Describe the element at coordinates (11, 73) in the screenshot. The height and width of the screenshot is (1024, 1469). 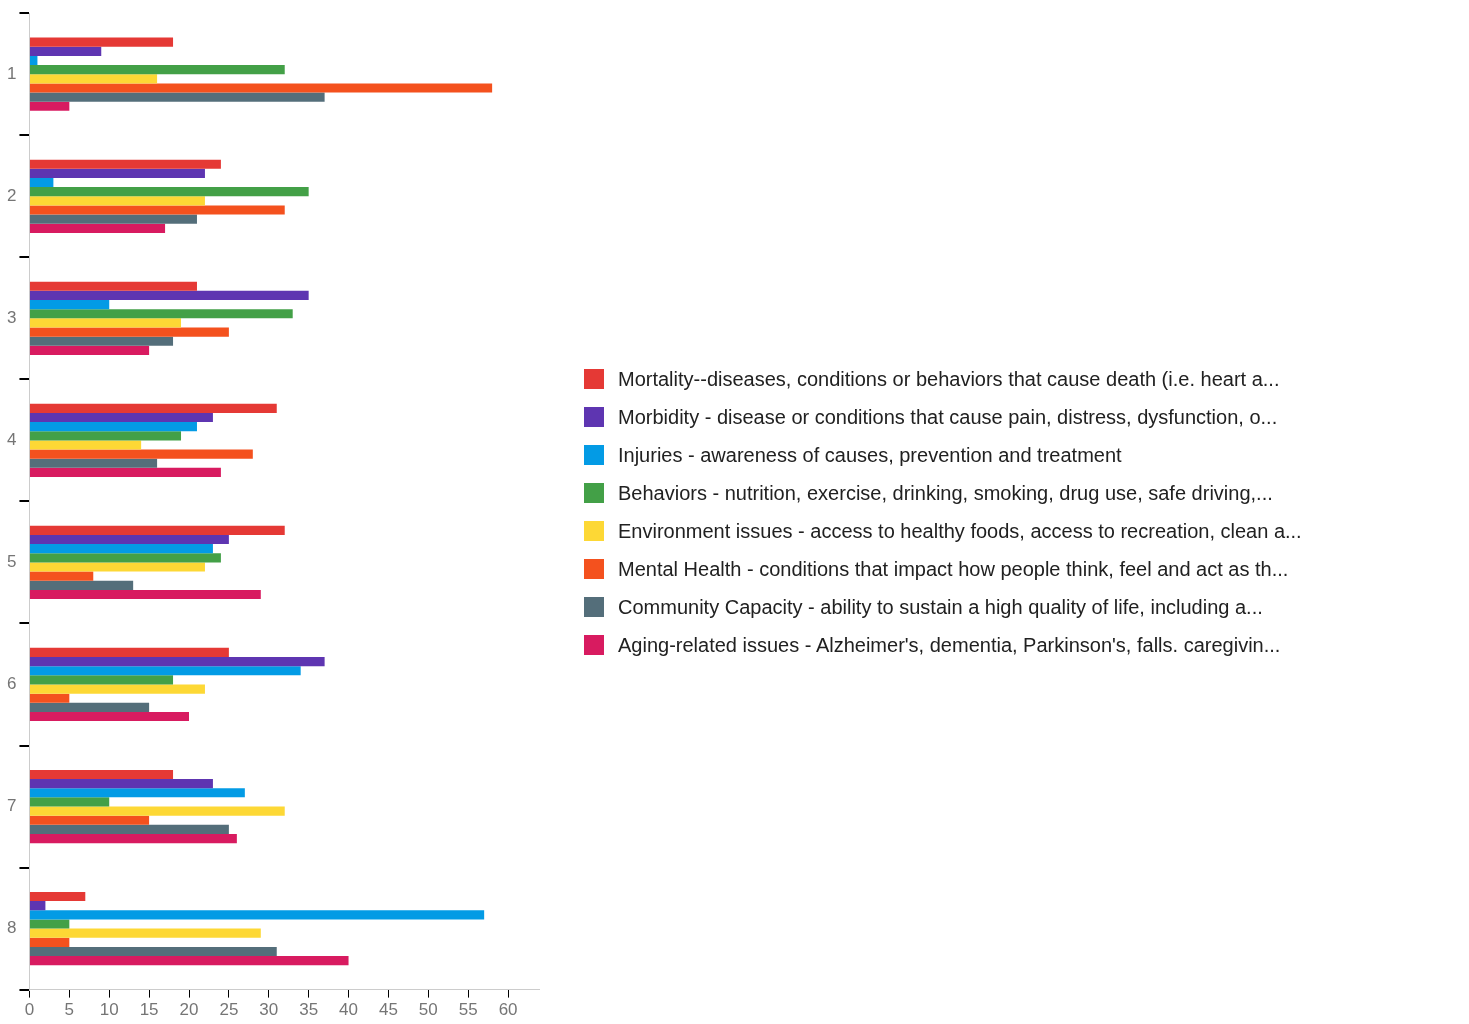
I see `y-tick-label: 1` at that location.